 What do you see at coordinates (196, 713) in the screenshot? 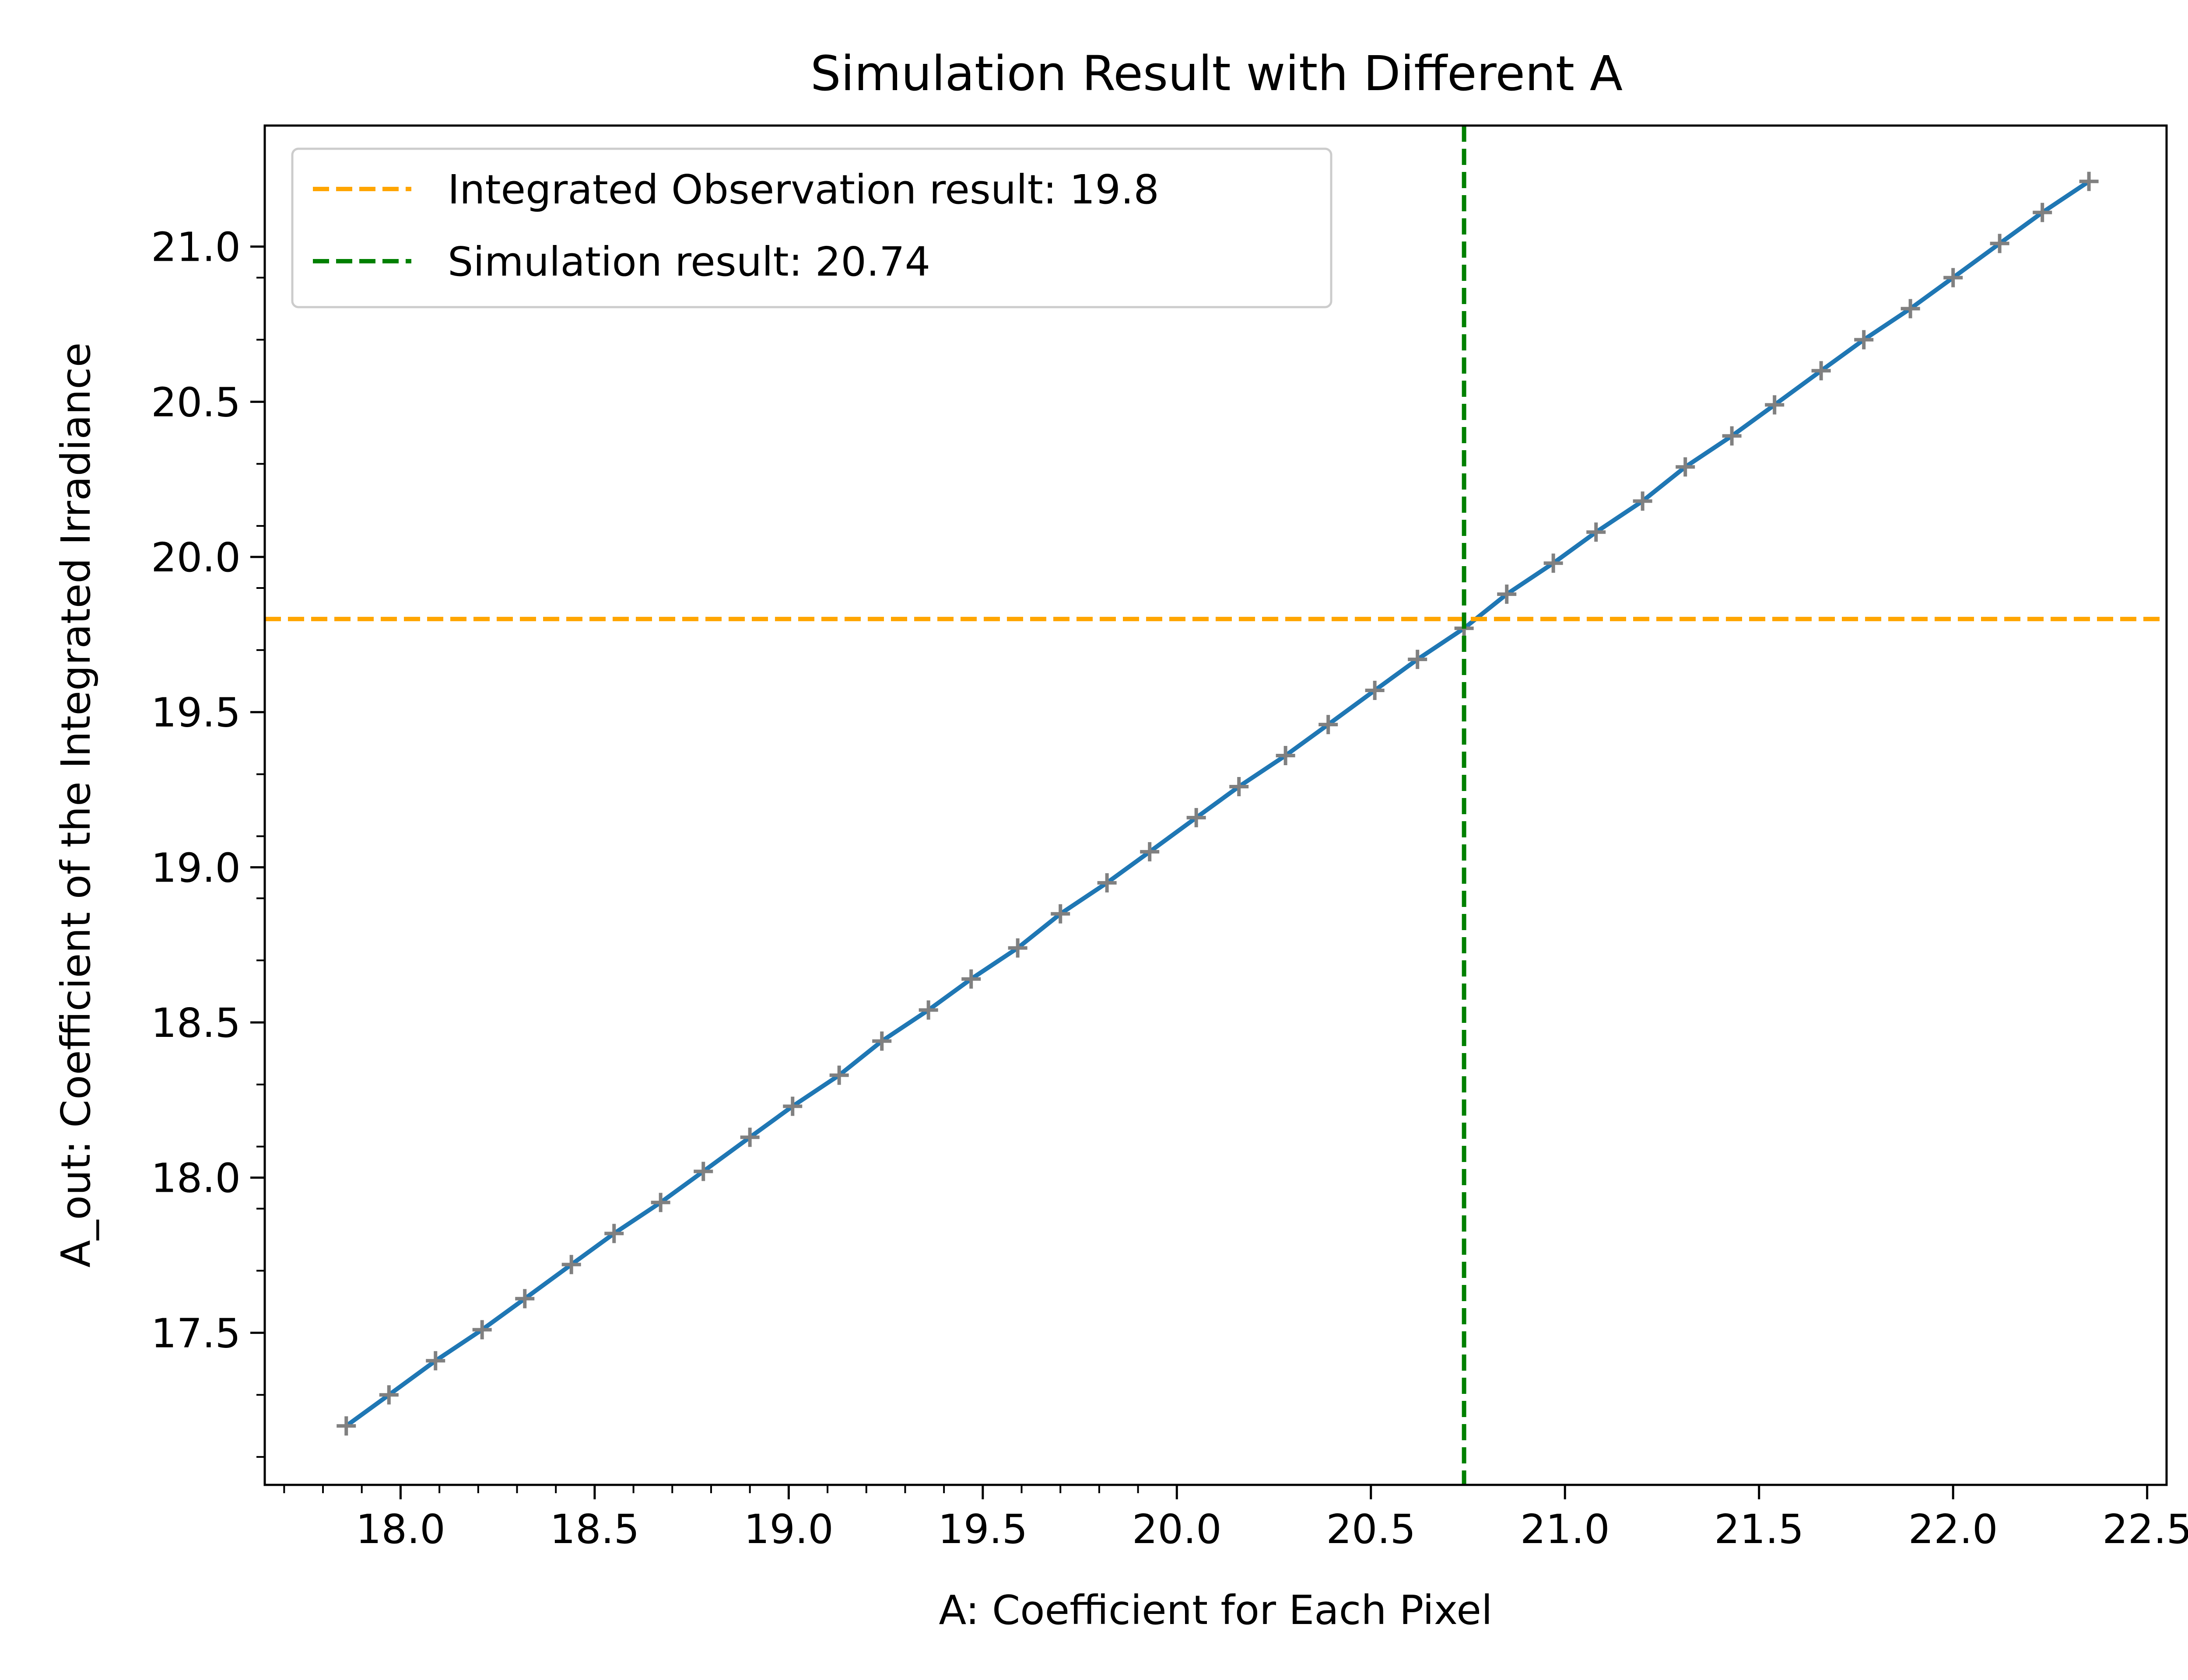
I see `y-tick-label: 19.5` at bounding box center [196, 713].